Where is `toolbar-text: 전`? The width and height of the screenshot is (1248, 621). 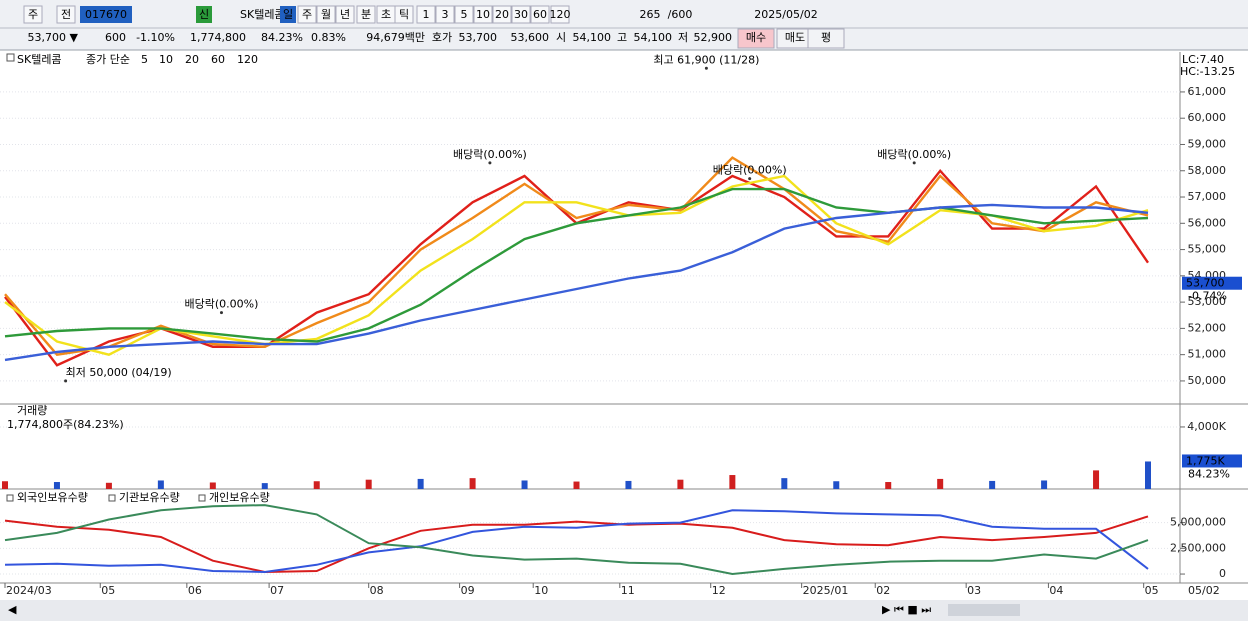 toolbar-text: 전 is located at coordinates (66, 14).